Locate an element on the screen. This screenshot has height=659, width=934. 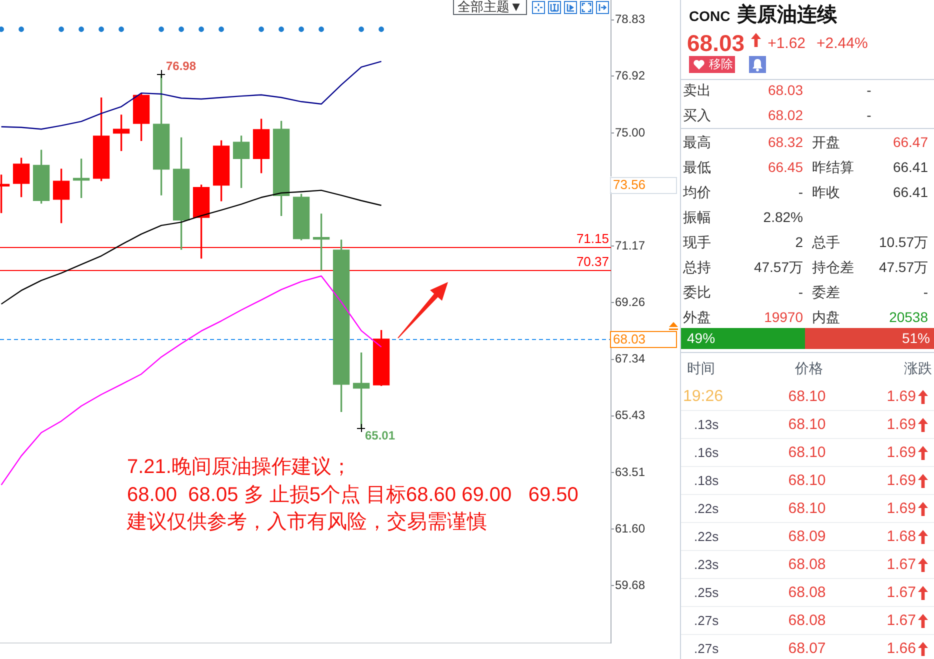
text: .25s is located at coordinates (706, 593).